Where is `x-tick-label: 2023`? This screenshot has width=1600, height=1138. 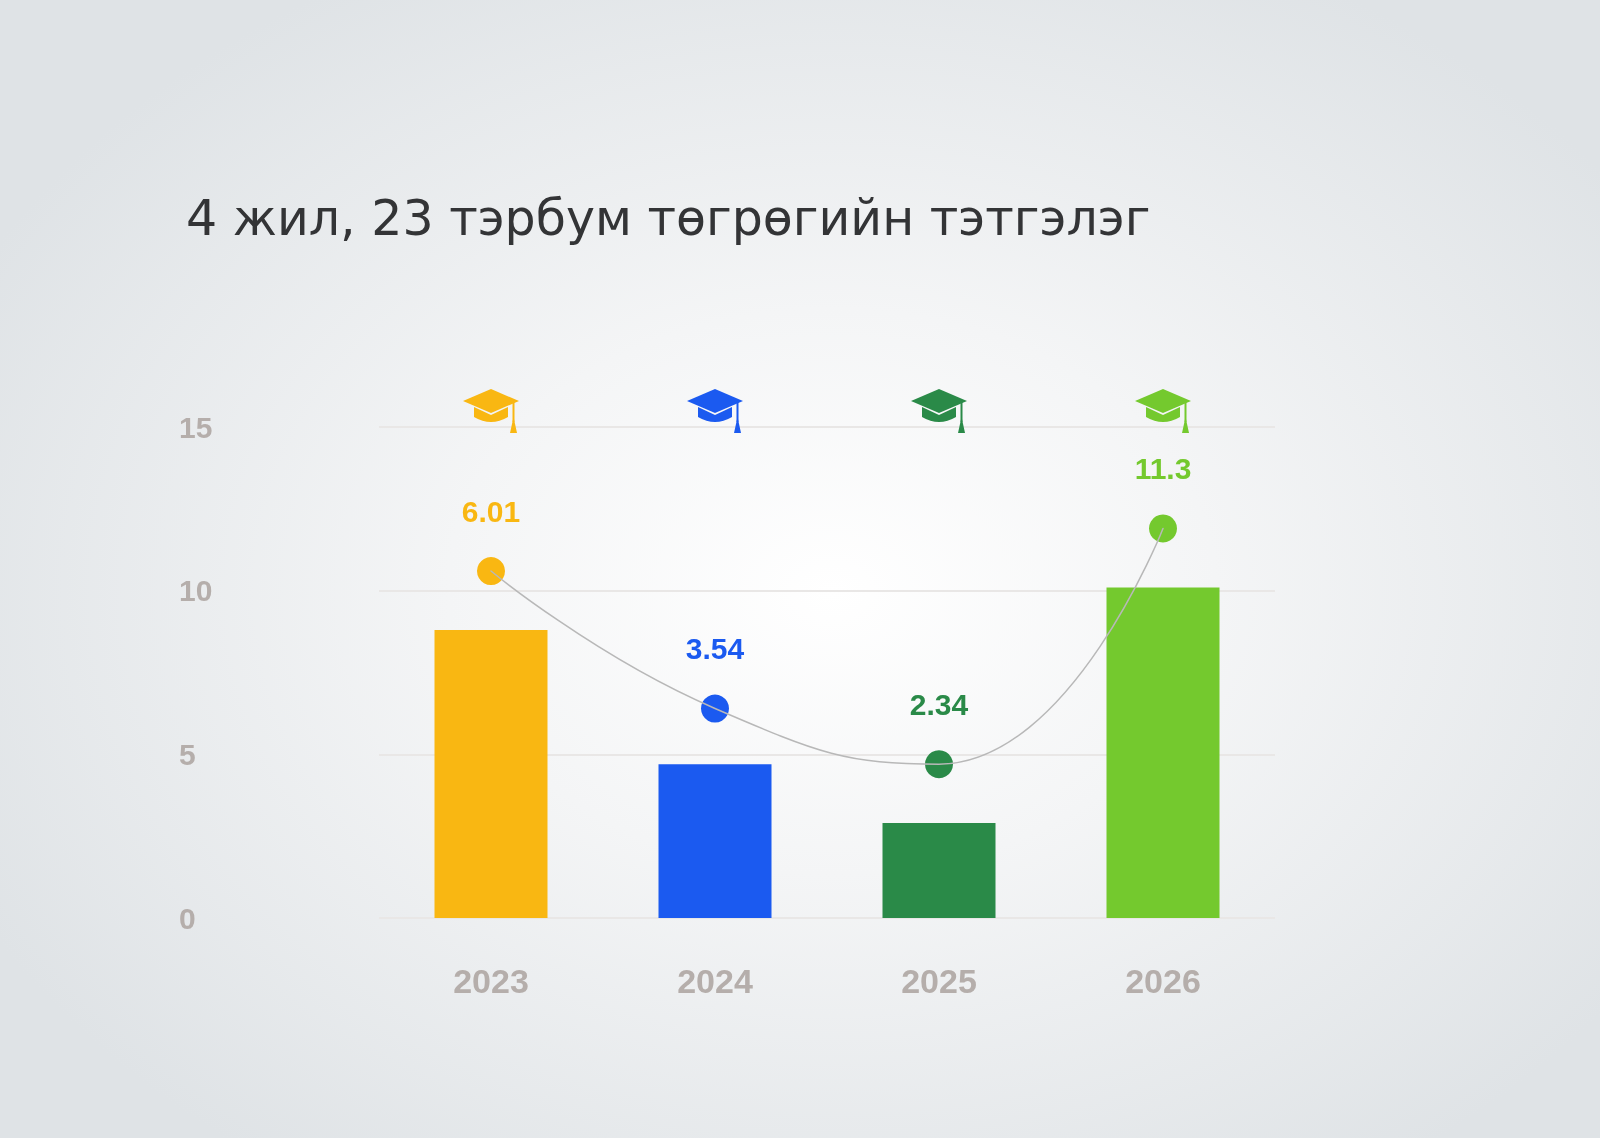
x-tick-label: 2023 is located at coordinates (491, 981).